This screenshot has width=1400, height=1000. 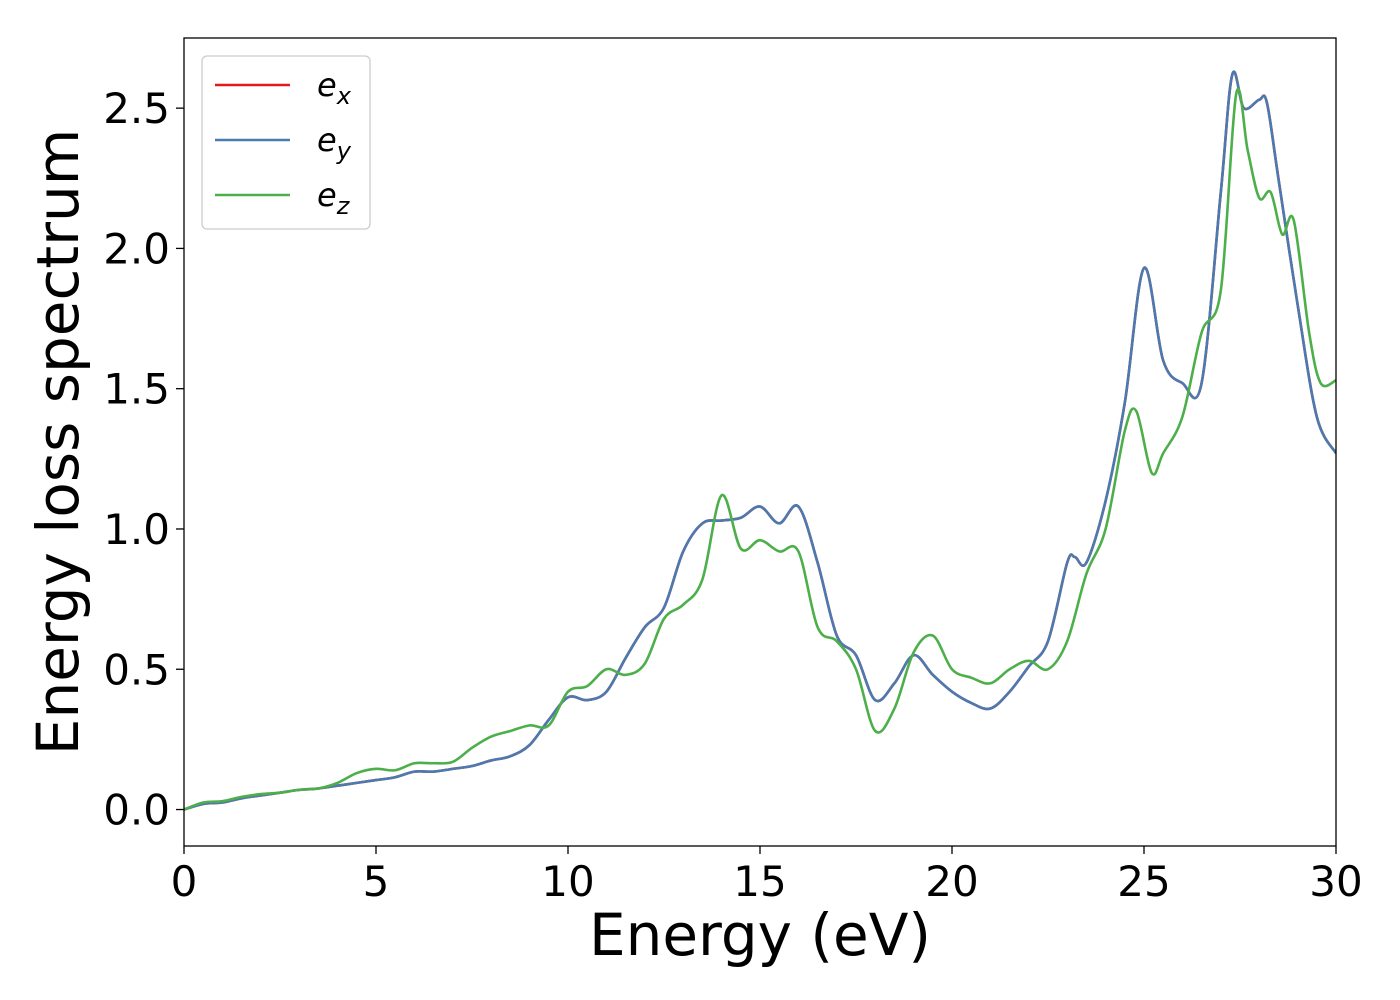 I want to click on legend: ex ey ez, so click(x=286, y=142).